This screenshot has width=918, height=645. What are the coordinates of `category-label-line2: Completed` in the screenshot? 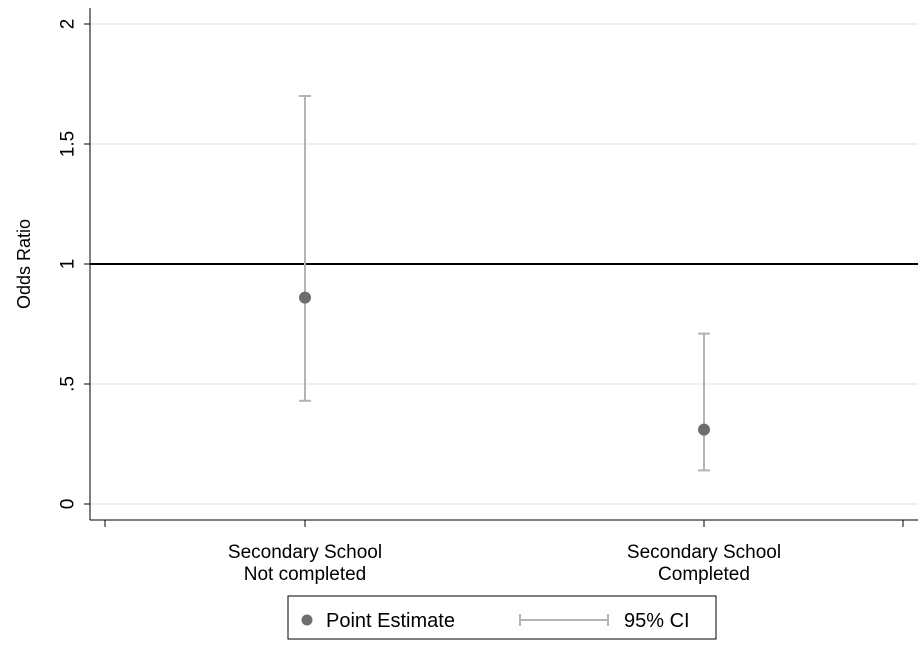 It's located at (704, 574).